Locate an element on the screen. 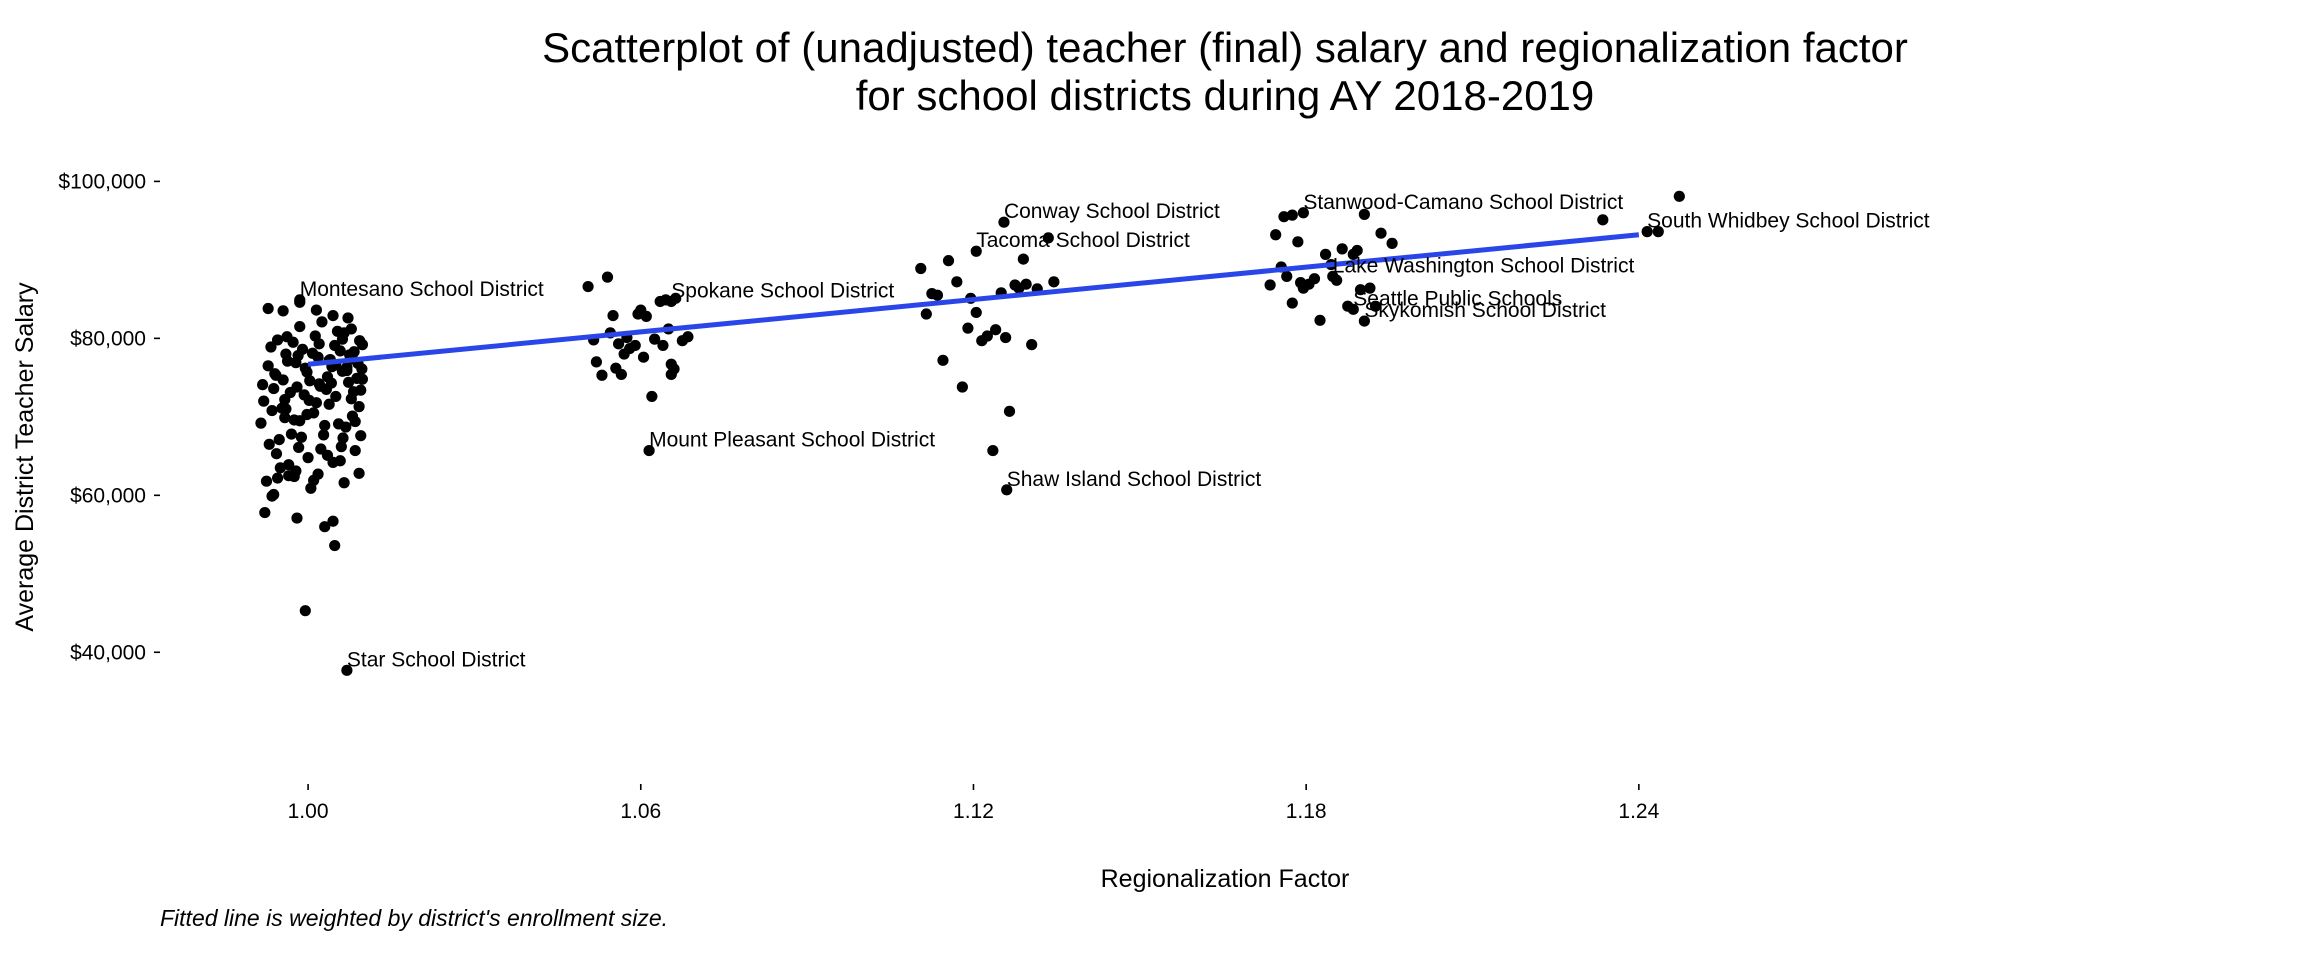 The width and height of the screenshot is (2304, 960). y-axis-title: Average District Teacher Salary is located at coordinates (25, 457).